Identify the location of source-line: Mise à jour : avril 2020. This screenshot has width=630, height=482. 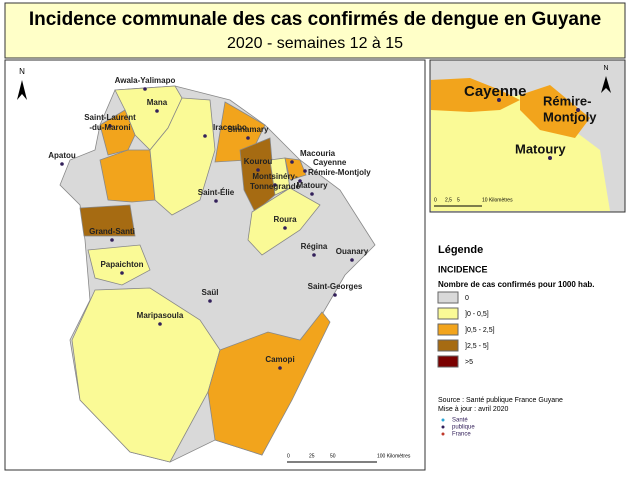
(473, 409).